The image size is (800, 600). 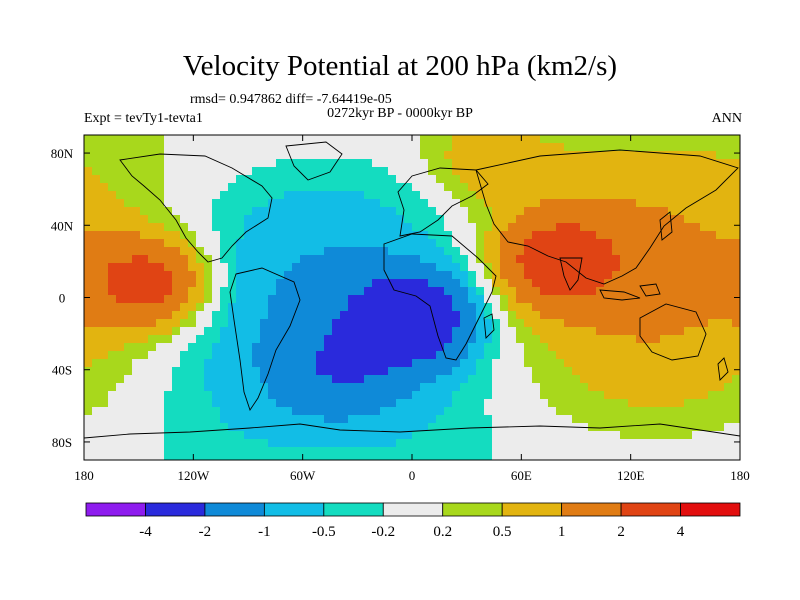 What do you see at coordinates (562, 532) in the screenshot?
I see `colorbar-label: 1` at bounding box center [562, 532].